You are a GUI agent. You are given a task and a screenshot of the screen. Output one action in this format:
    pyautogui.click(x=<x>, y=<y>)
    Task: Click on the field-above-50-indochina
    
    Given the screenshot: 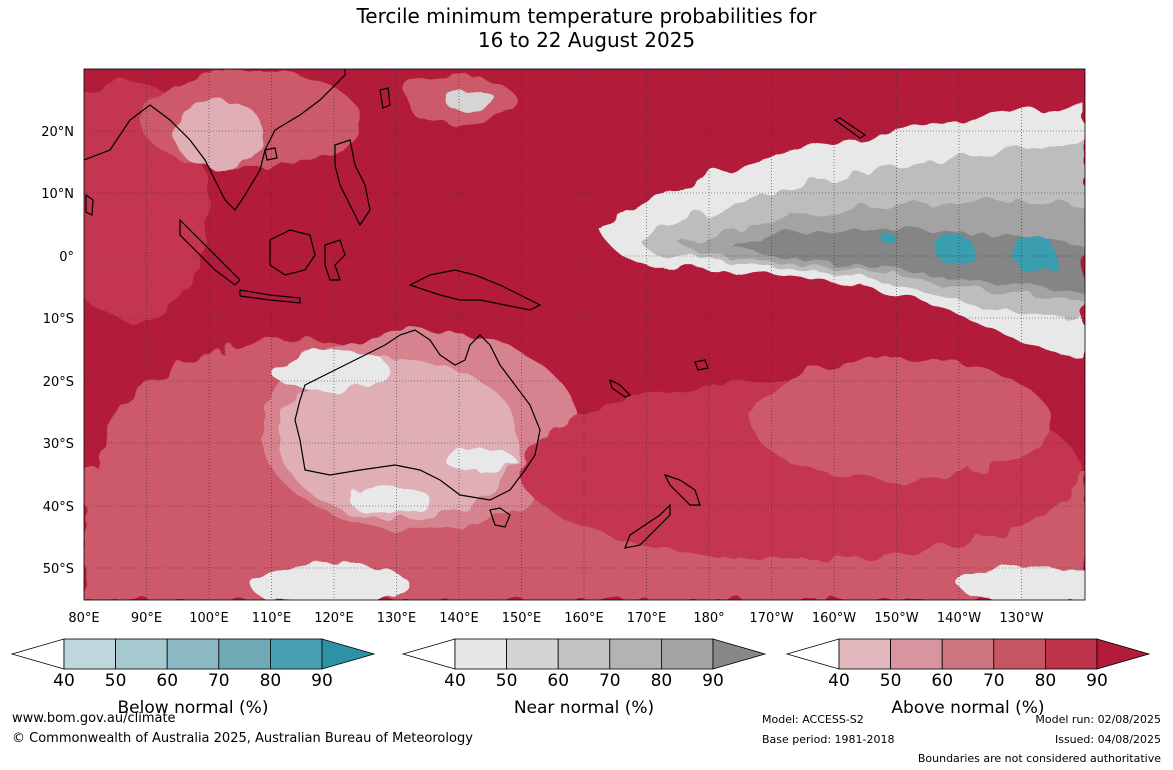 What is the action you would take?
    pyautogui.click(x=220, y=135)
    